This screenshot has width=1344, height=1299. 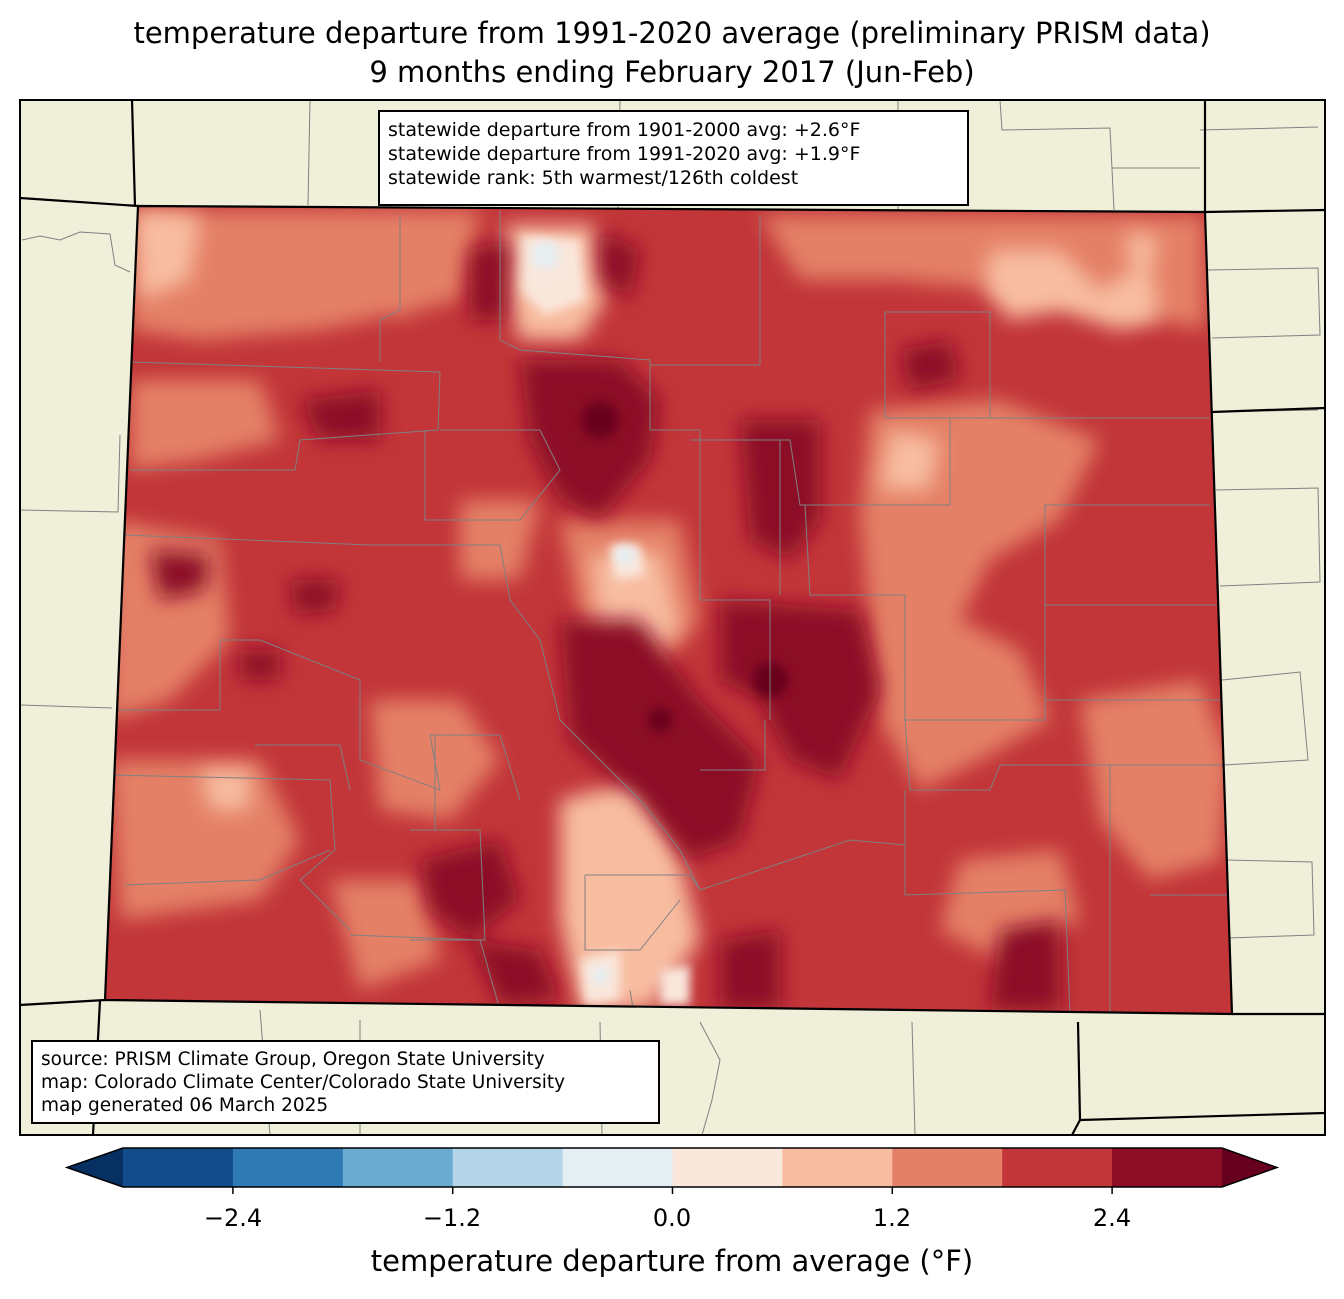 What do you see at coordinates (1112, 1218) in the screenshot?
I see `colorbar-tick-label: 2.4` at bounding box center [1112, 1218].